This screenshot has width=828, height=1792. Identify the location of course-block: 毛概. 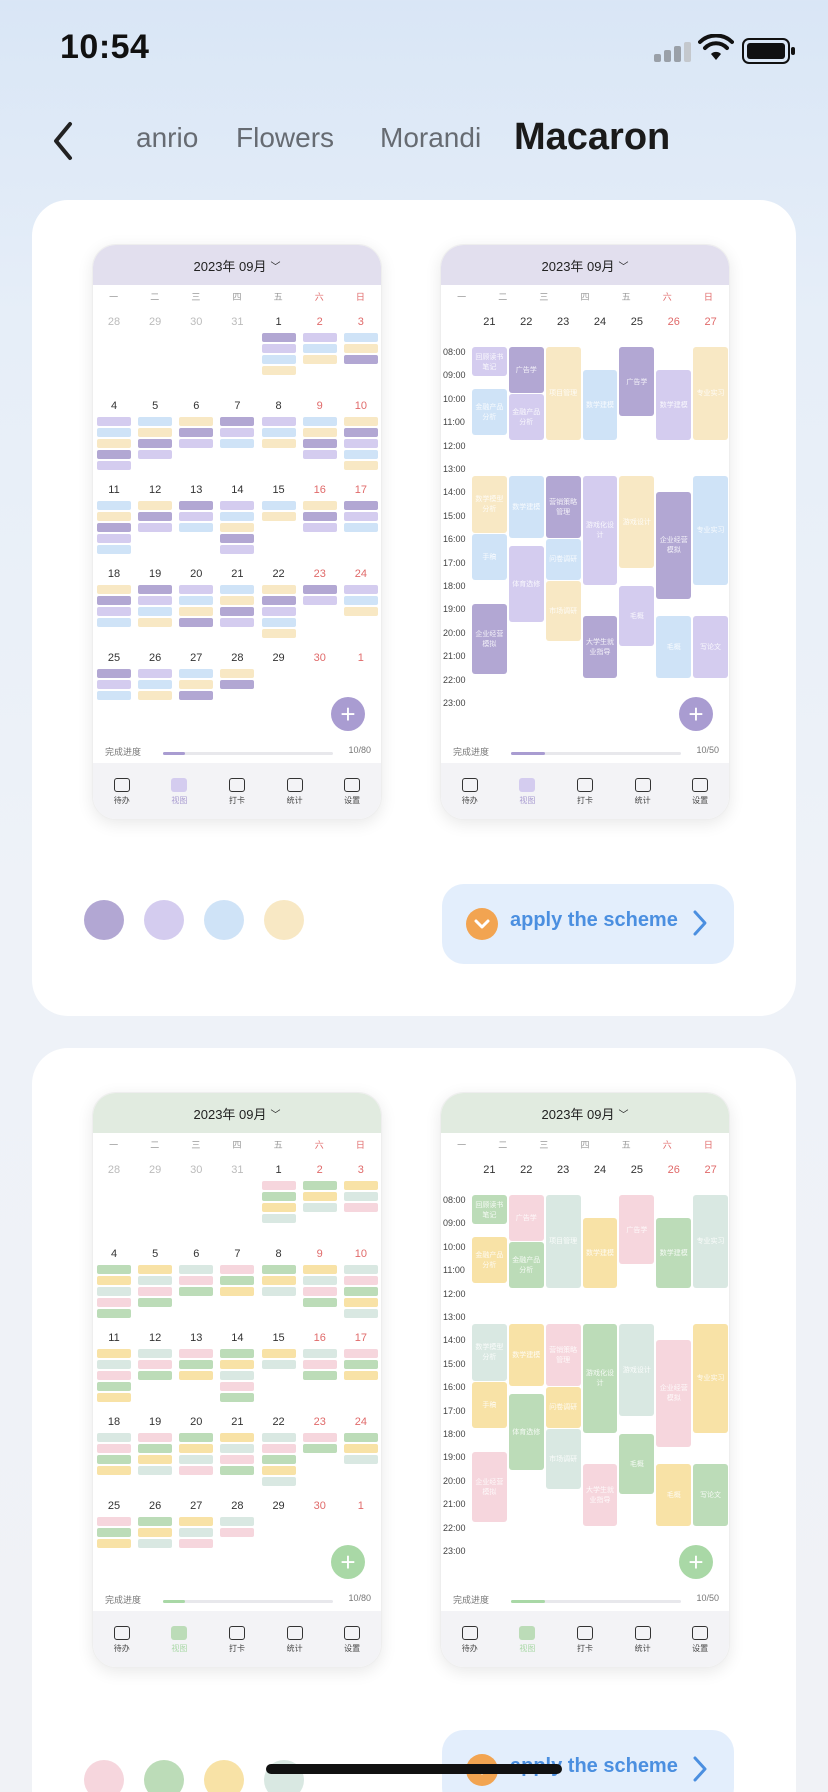
(674, 1495).